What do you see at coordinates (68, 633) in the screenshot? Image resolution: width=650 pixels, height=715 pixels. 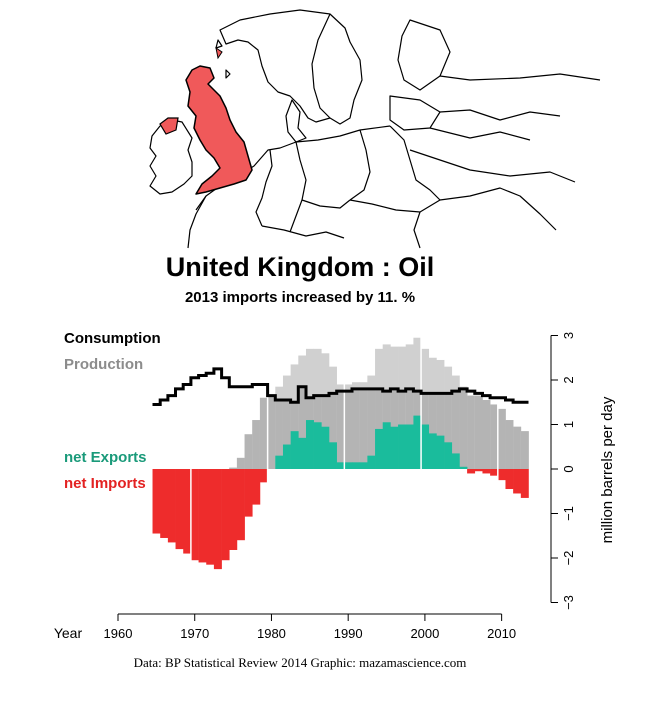 I see `x-axis-label: Year` at bounding box center [68, 633].